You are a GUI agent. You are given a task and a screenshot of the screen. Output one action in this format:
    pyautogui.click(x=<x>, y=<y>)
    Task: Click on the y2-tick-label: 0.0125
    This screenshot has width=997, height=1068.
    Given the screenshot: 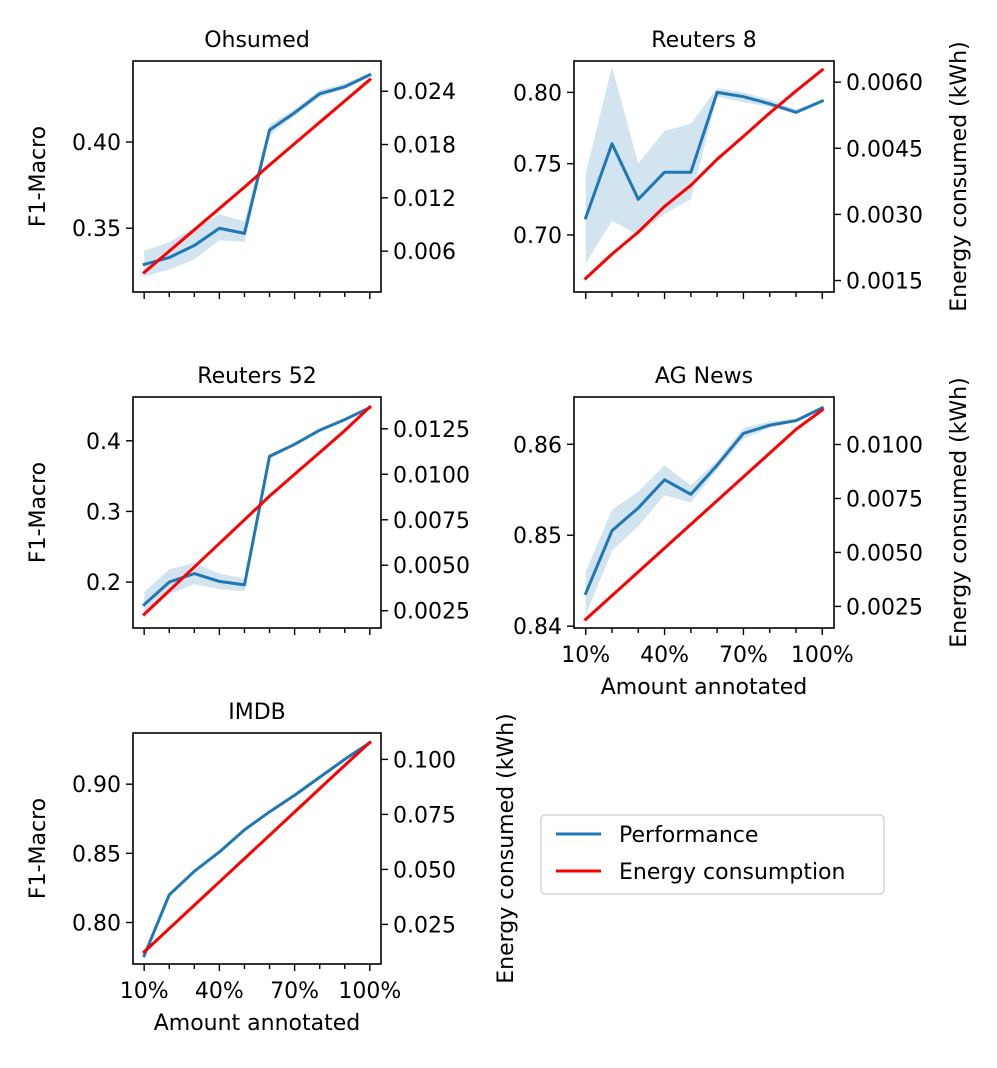 What is the action you would take?
    pyautogui.click(x=431, y=430)
    